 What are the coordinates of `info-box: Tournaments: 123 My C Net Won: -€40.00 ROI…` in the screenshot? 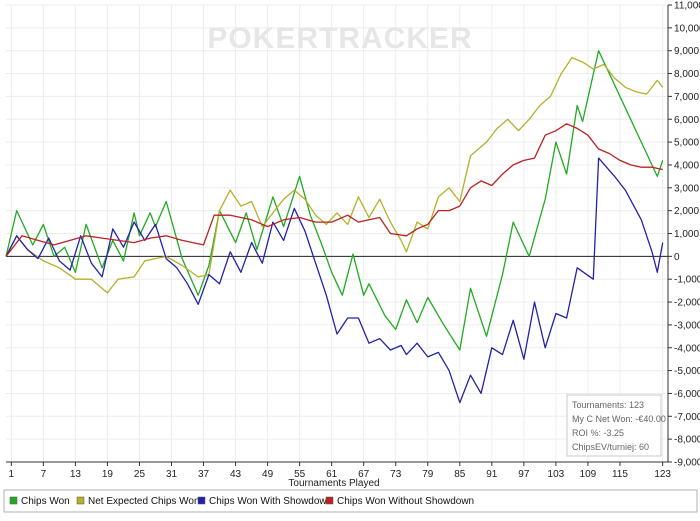 It's located at (616, 425).